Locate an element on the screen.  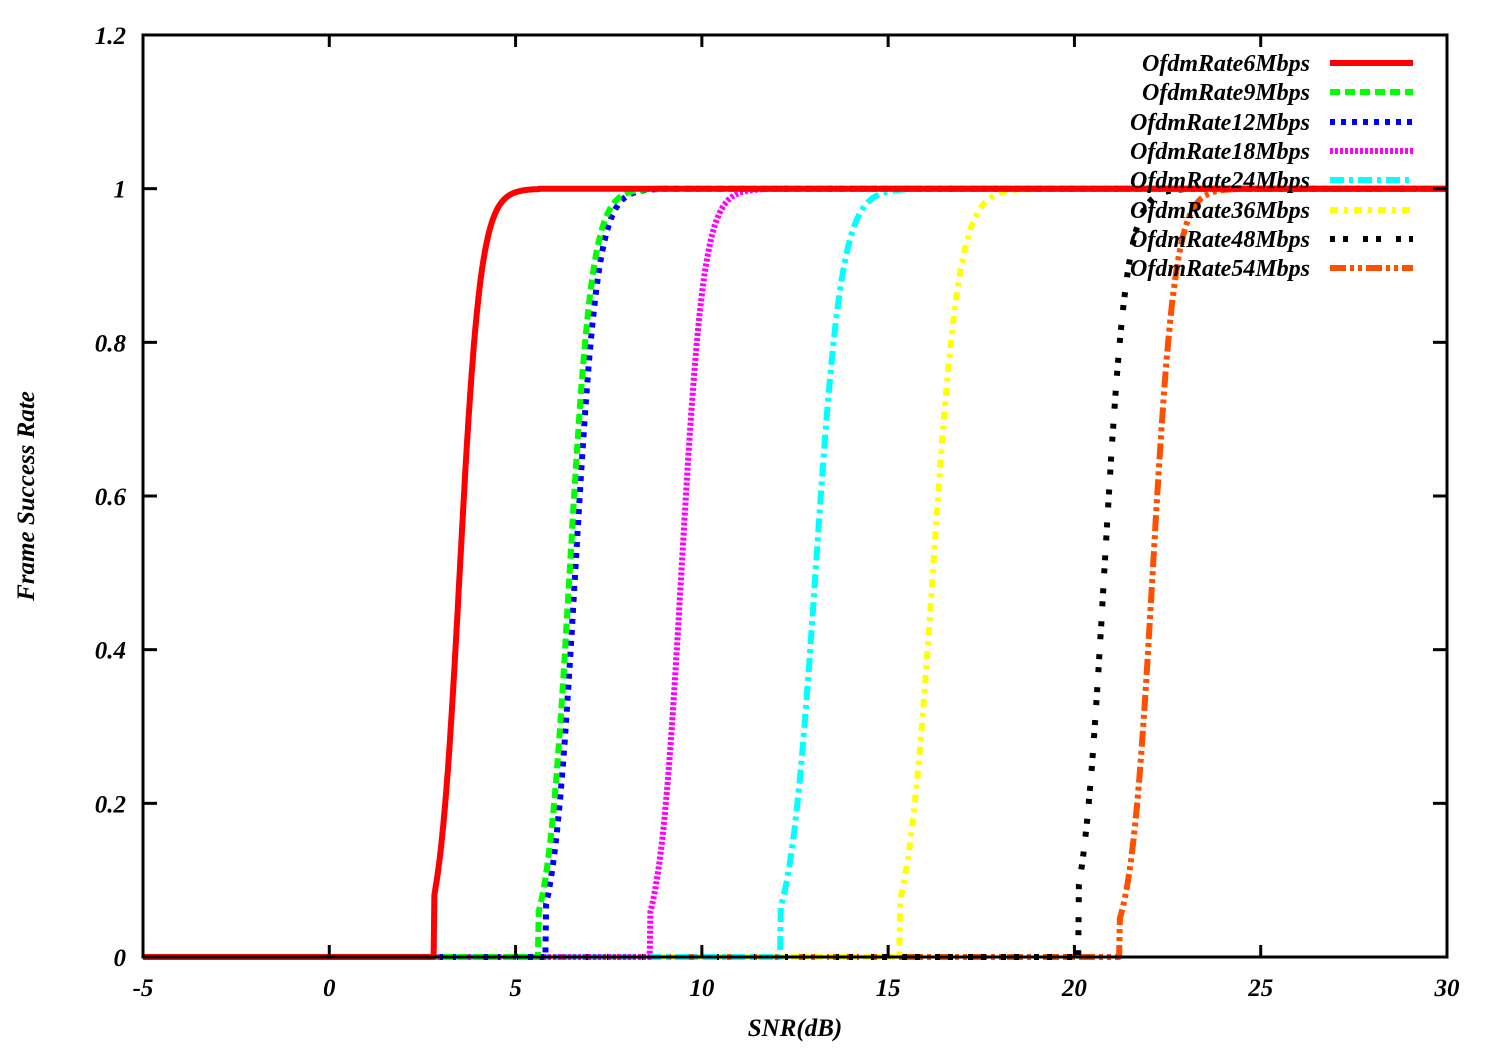
y-tick-labels: 0 0.2 0.4 0.6 0.8 1 1.2 is located at coordinates (111, 497).